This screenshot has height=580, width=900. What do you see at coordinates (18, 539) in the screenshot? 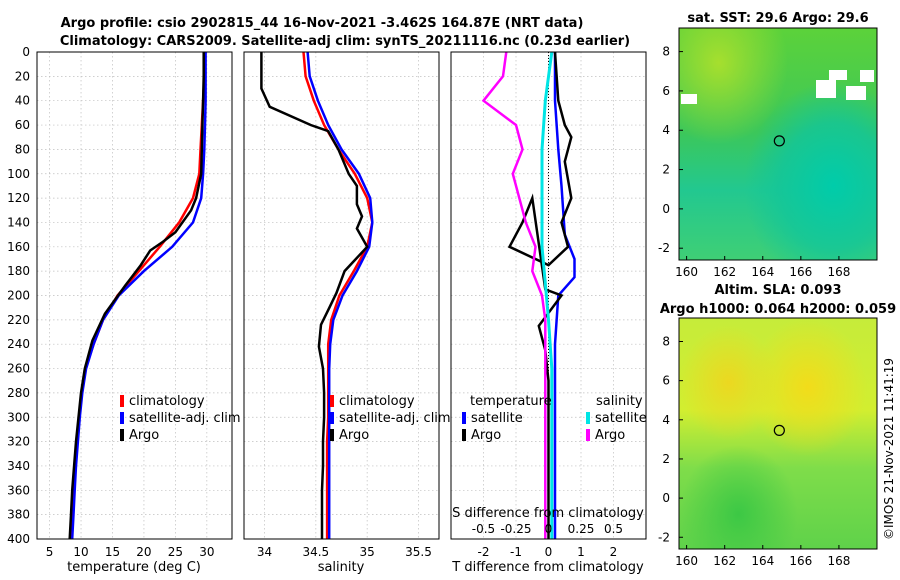
I see `depth-tick-label: 400` at bounding box center [18, 539].